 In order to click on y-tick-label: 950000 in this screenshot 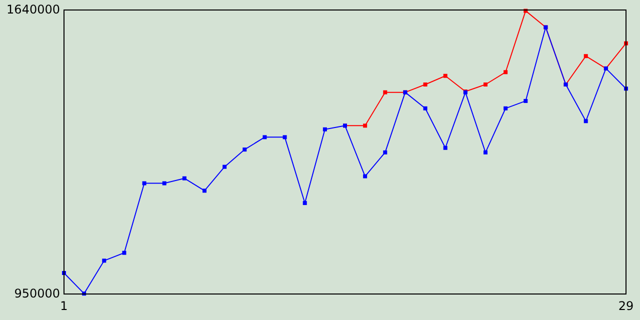, I will do `click(37, 293)`.